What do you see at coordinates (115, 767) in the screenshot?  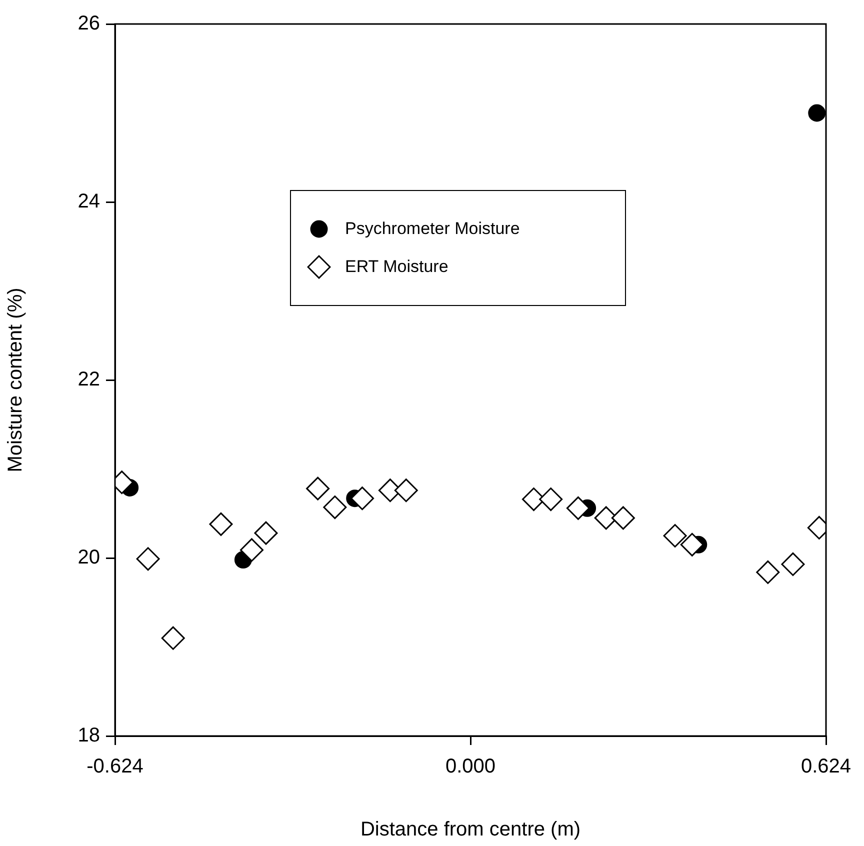 I see `x-tick-label: -0.624` at bounding box center [115, 767].